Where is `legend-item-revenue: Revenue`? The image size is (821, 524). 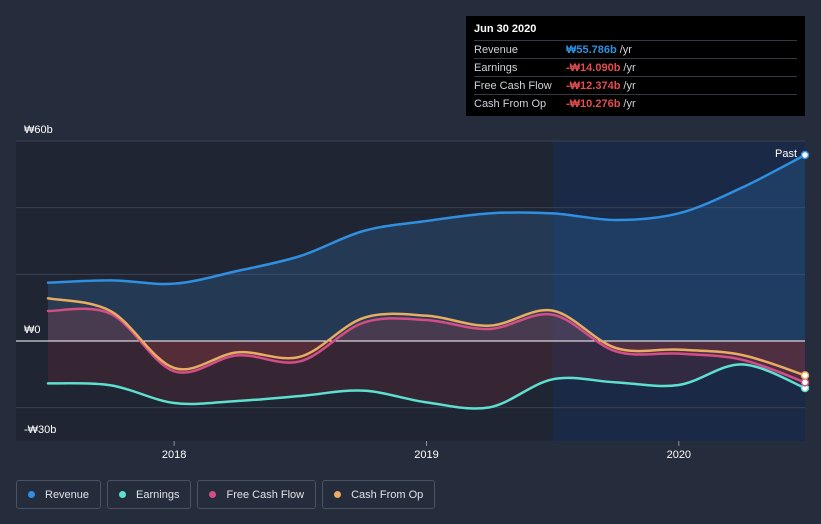 legend-item-revenue: Revenue is located at coordinates (59, 494).